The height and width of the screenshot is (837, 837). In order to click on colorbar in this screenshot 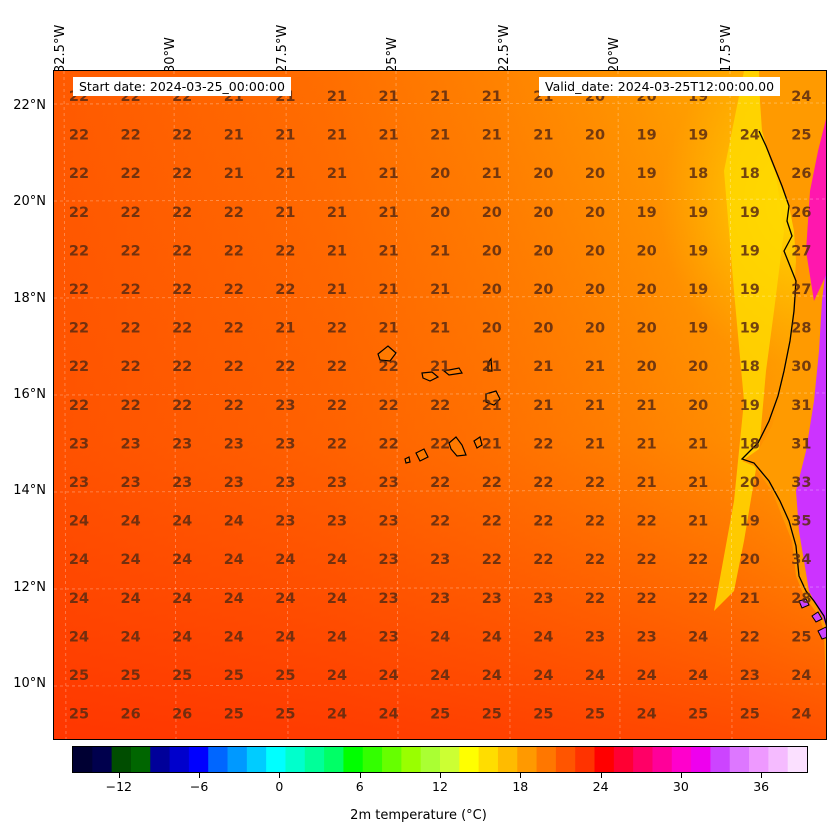, I will do `click(440, 759)`.